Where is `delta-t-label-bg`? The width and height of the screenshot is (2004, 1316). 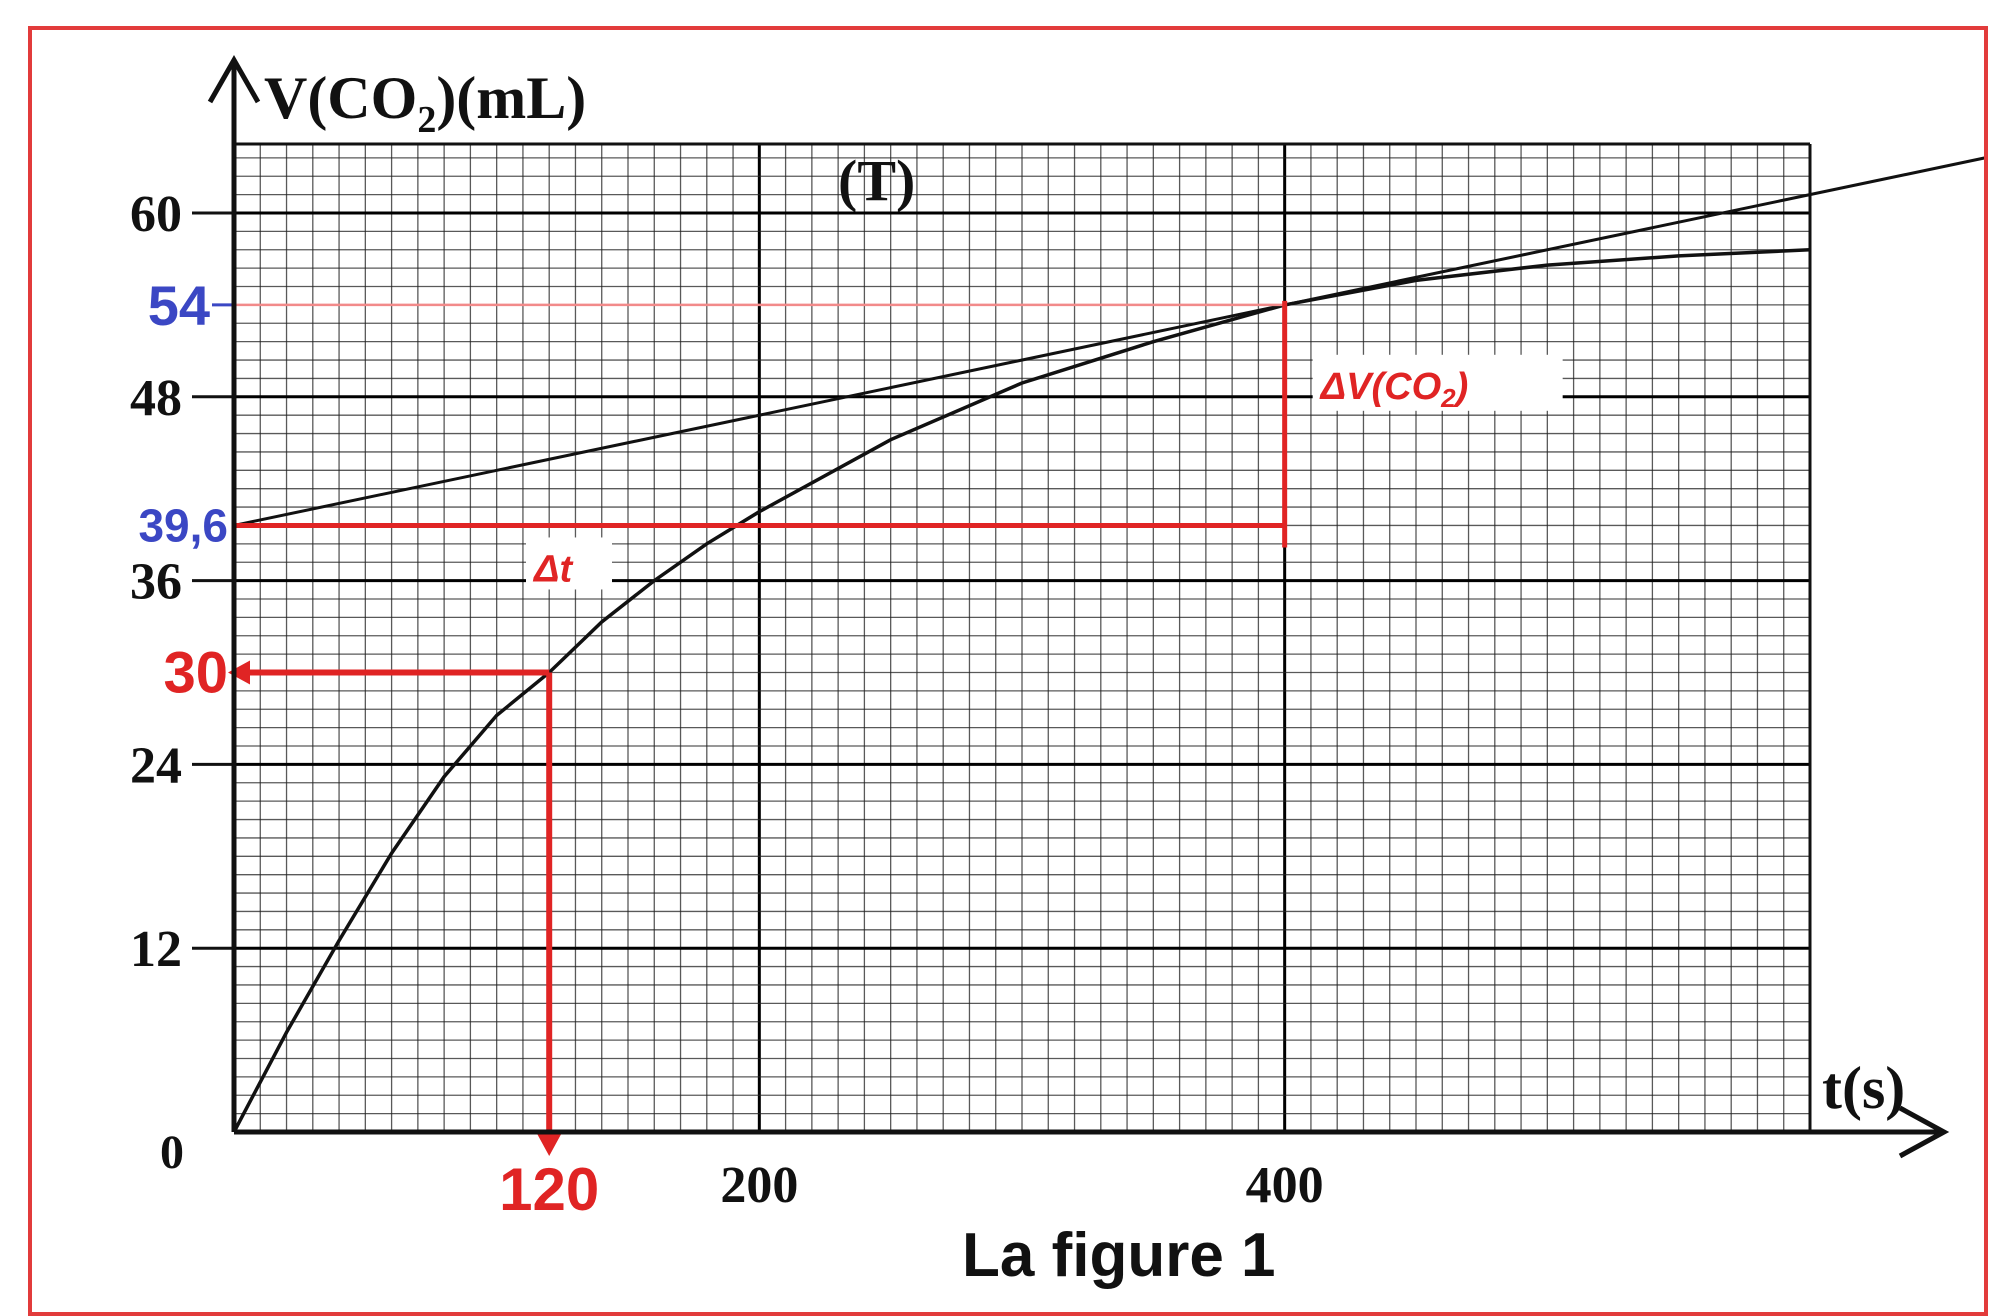 delta-t-label-bg is located at coordinates (569, 563).